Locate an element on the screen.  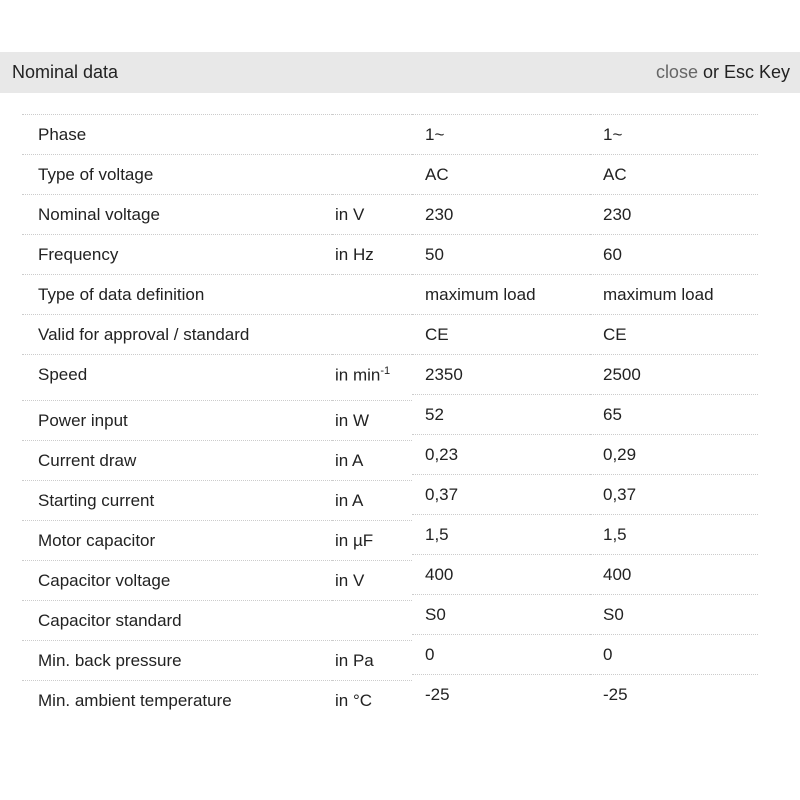
value-60hz: 65 is located at coordinates (674, 414).